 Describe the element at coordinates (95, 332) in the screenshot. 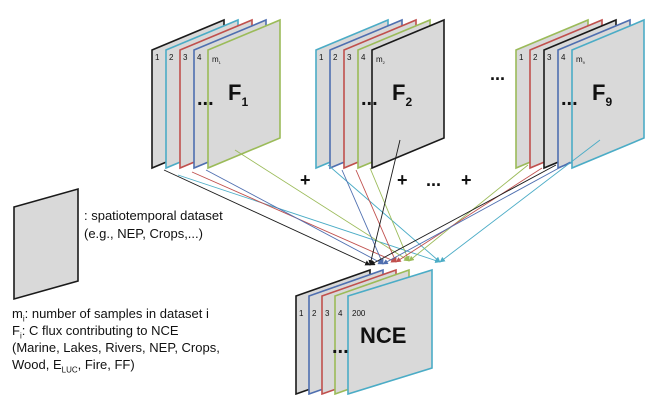

I see `legend-f-definition: Fi: C flux contributing to NCE` at that location.